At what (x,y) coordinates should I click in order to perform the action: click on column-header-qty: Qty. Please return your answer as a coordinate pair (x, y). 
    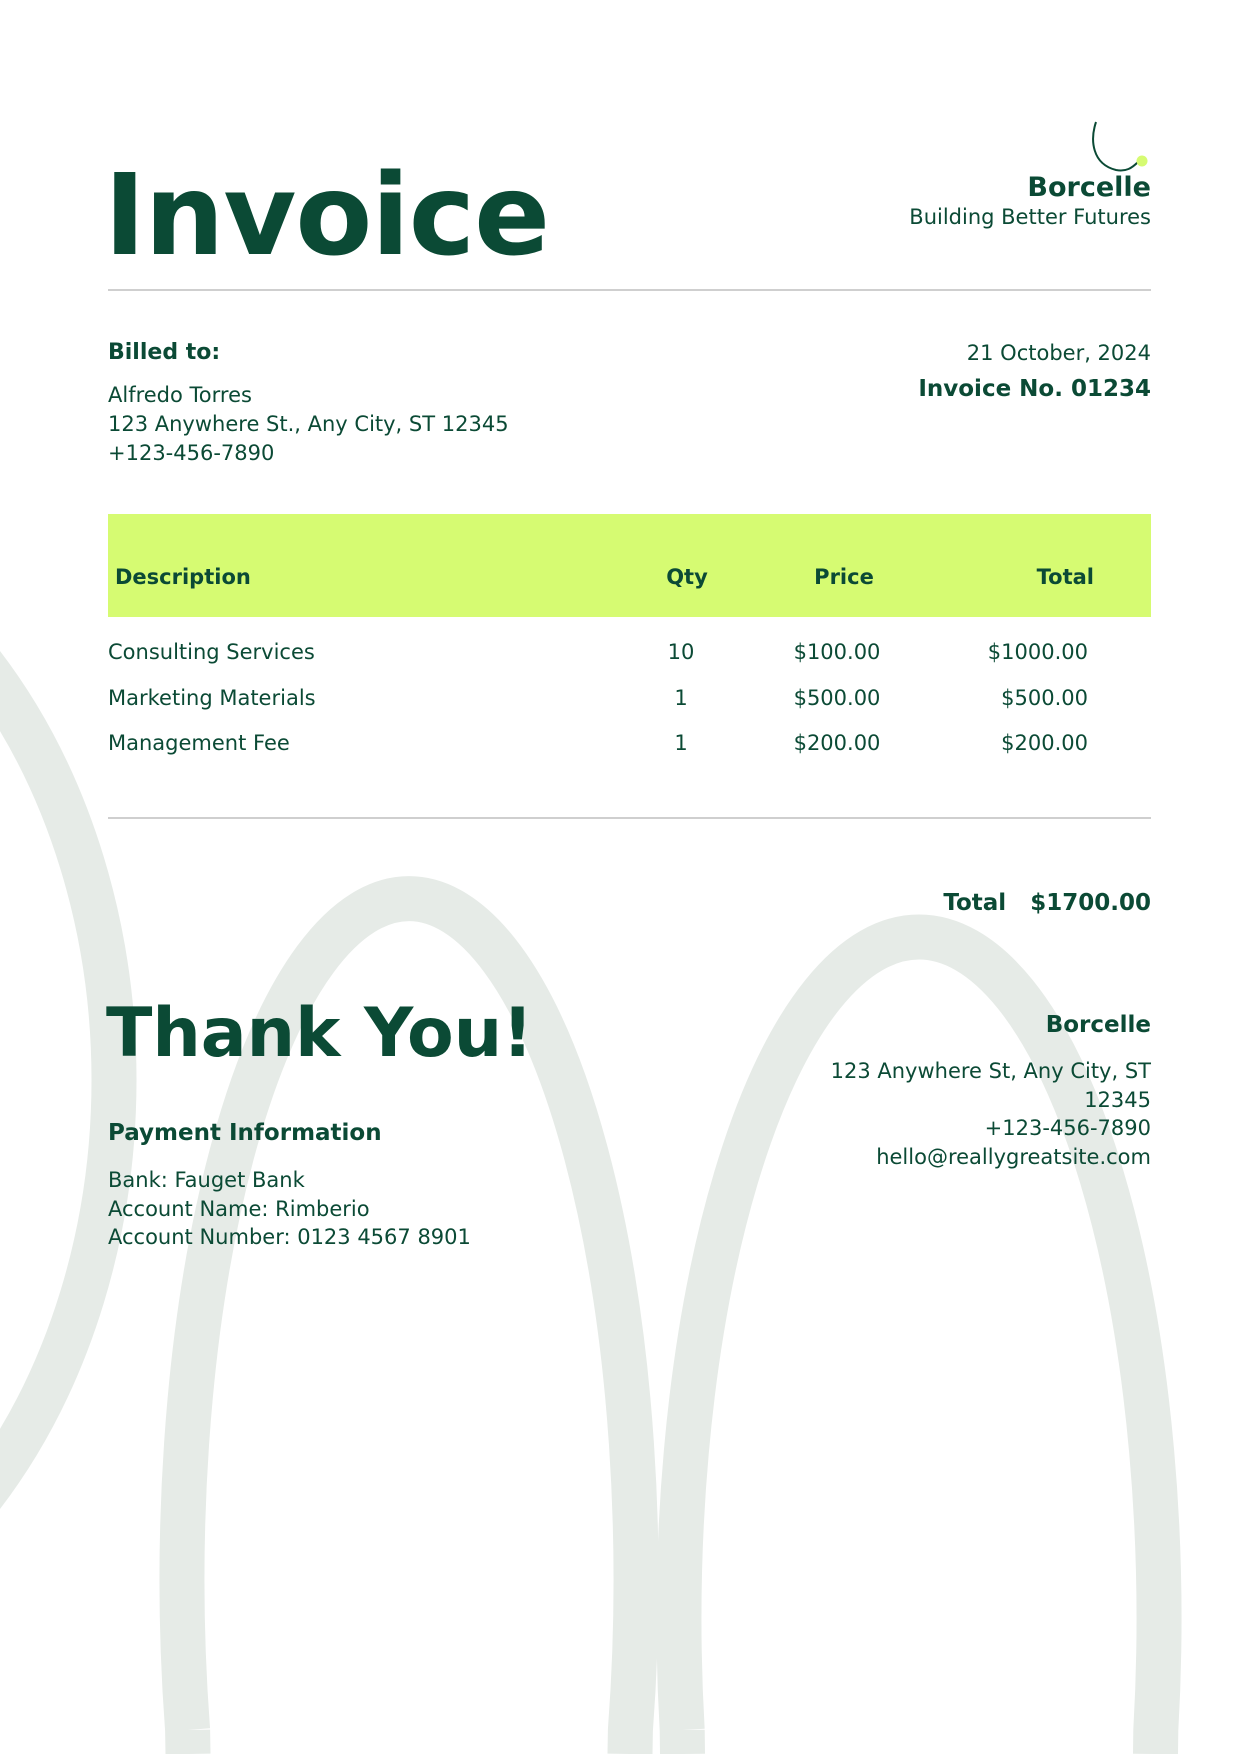
    Looking at the image, I should click on (687, 577).